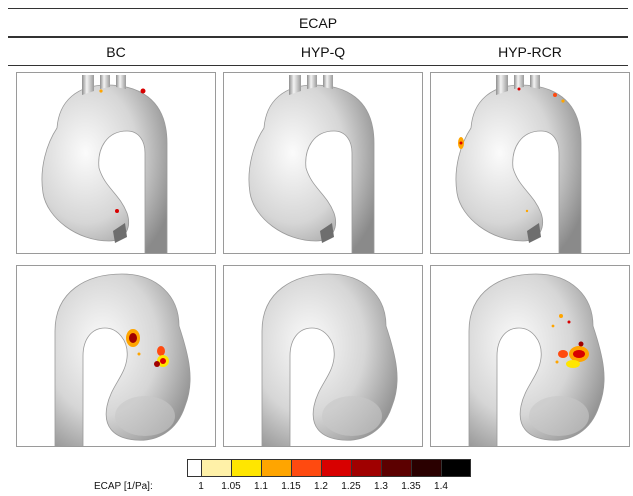 This screenshot has width=633, height=496. I want to click on colorbar-tick-label: 1.4, so click(441, 486).